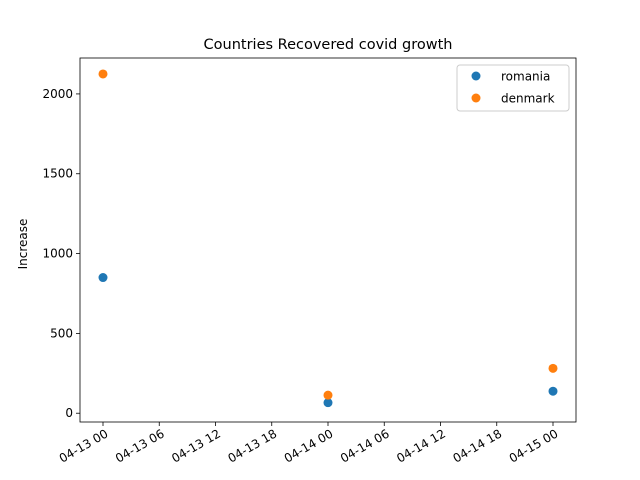  Describe the element at coordinates (328, 45) in the screenshot. I see `chart-title: Countries Recovered covid growth` at that location.